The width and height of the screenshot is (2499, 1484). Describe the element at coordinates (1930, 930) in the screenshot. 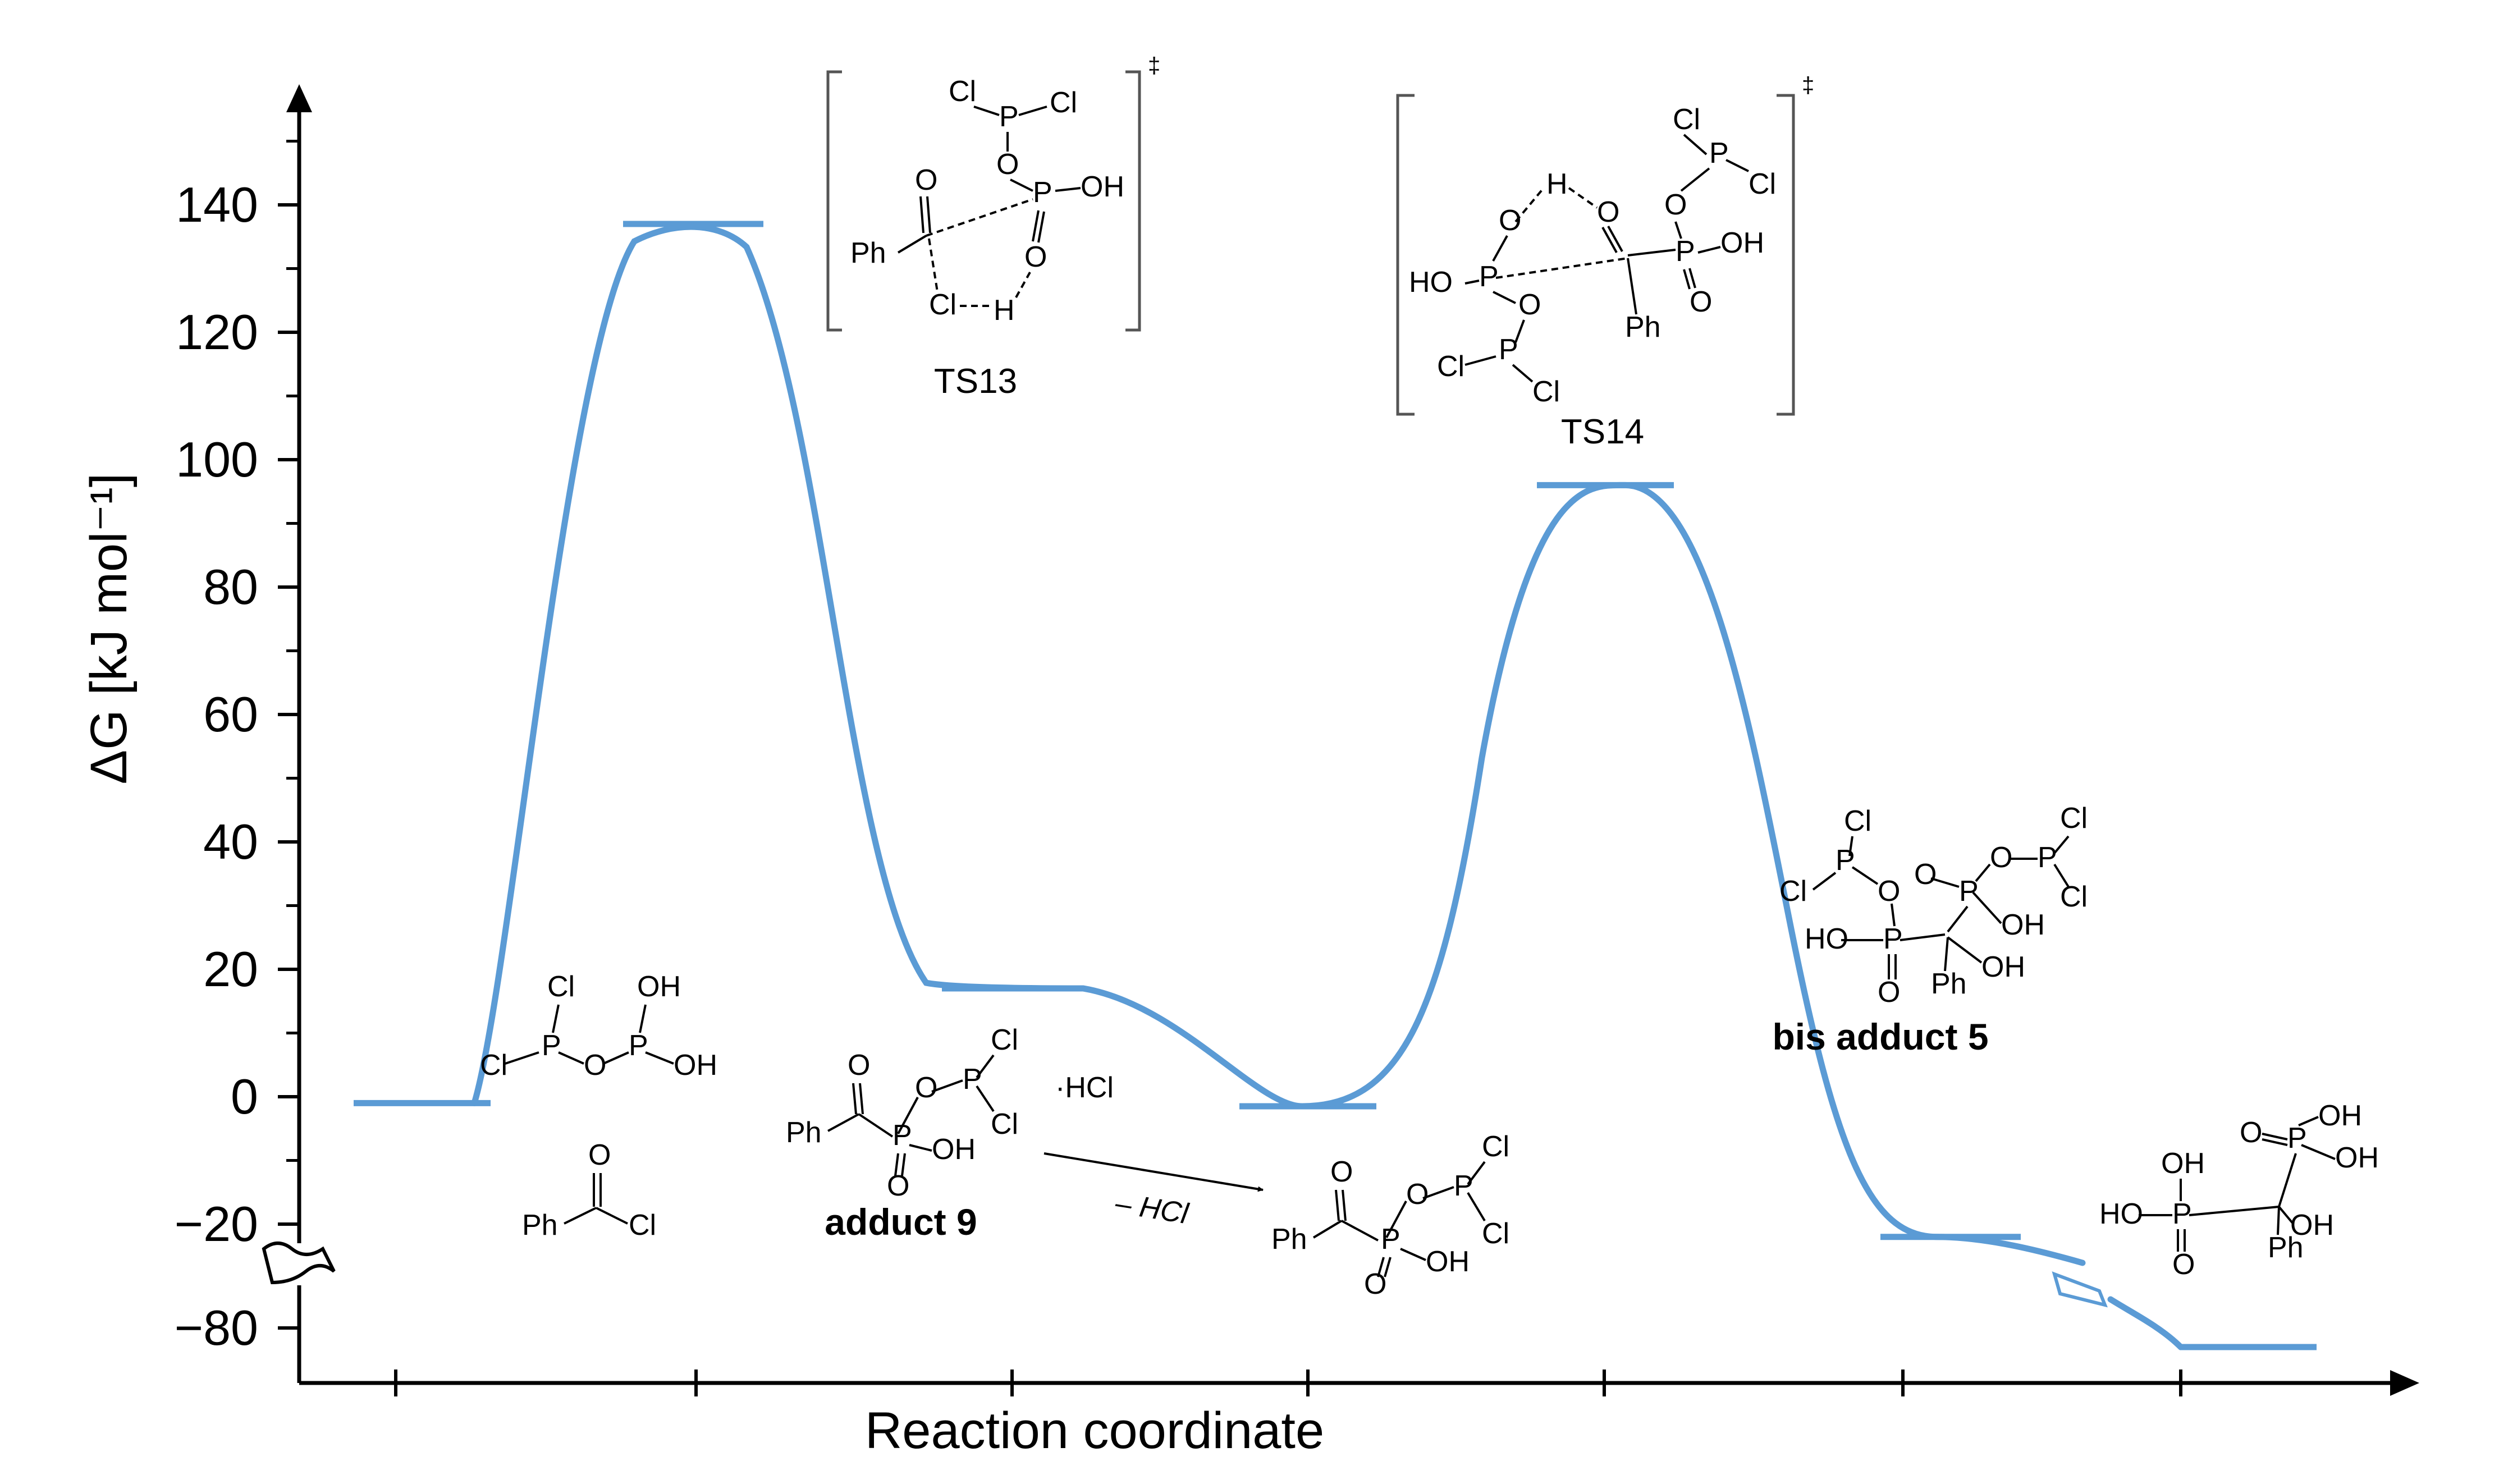

I see `bis-adduct5-structure: Cl P Cl O O P O P Cl Cl OH HO P OH Ph O` at that location.